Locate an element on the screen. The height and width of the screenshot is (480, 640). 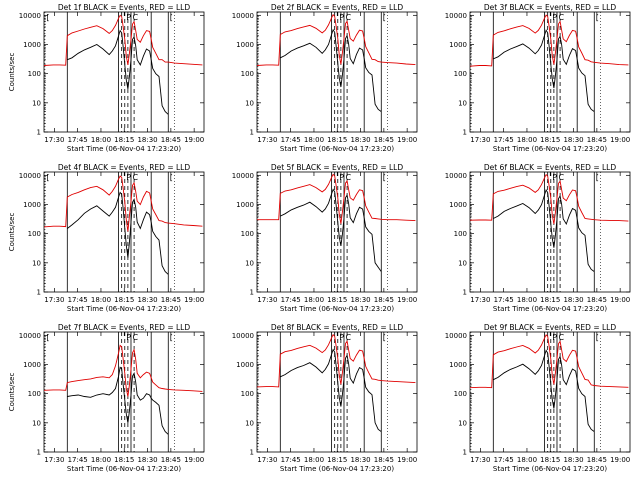
chart-title: Det 2f BLACK = Events, RED = LLD is located at coordinates (337, 7).